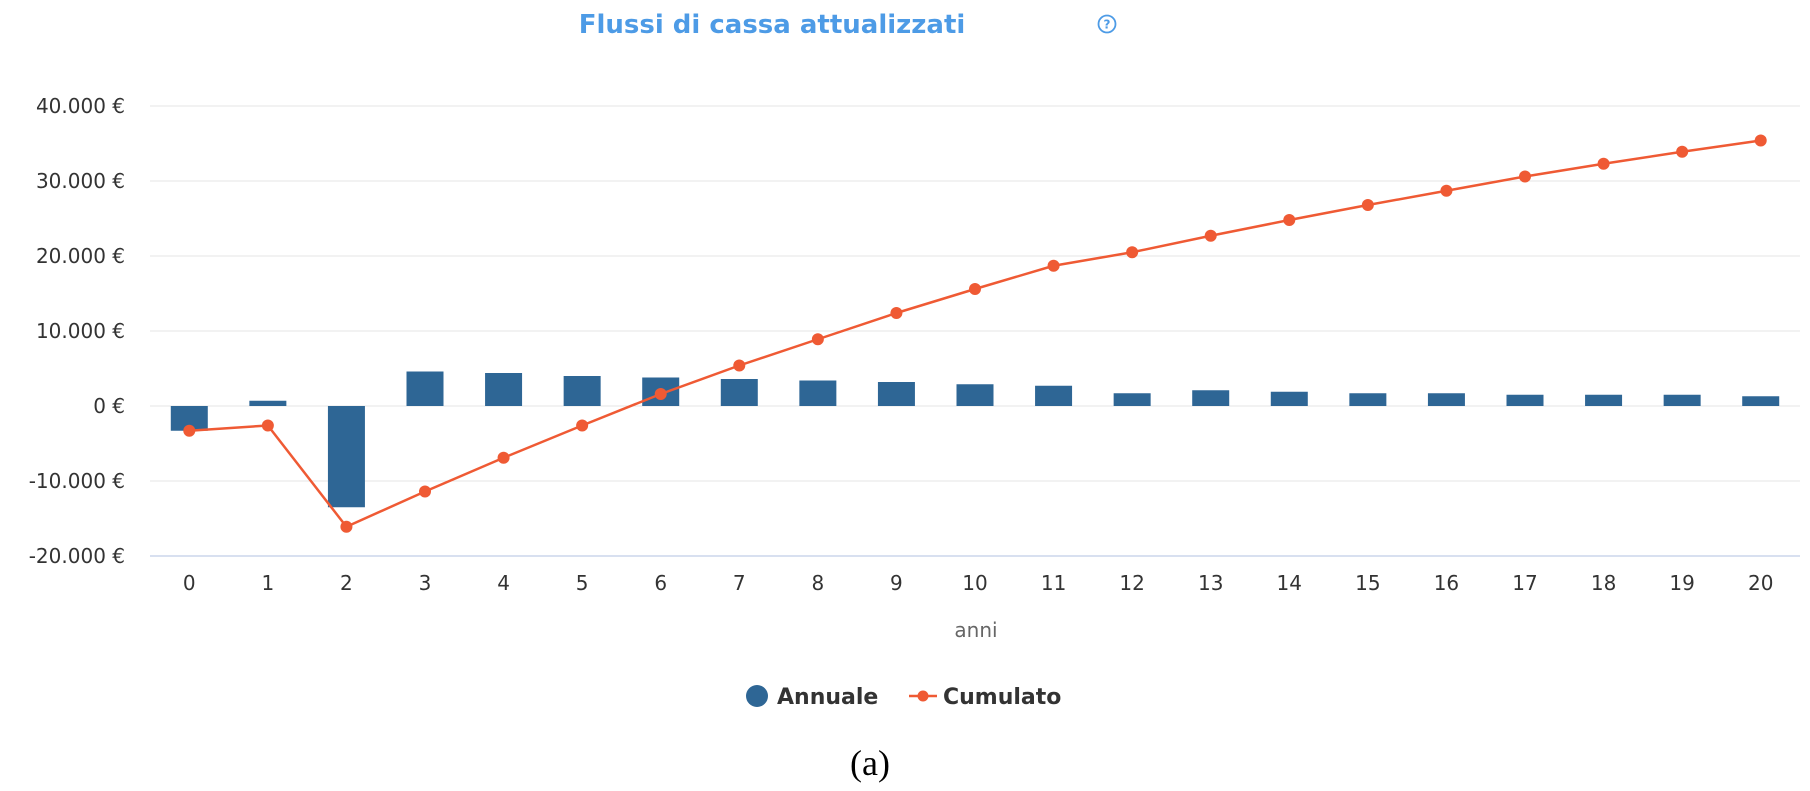 The image size is (1810, 791). I want to click on chart-title-group: Flussi di cassa attualizzati ?, so click(848, 25).